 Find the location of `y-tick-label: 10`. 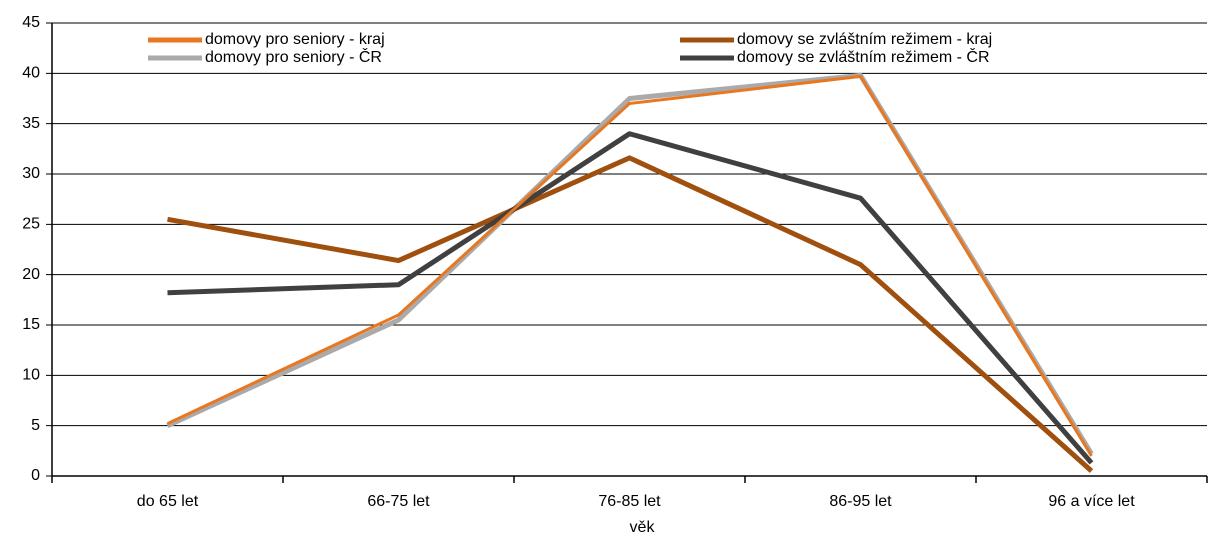

y-tick-label: 10 is located at coordinates (31, 375).